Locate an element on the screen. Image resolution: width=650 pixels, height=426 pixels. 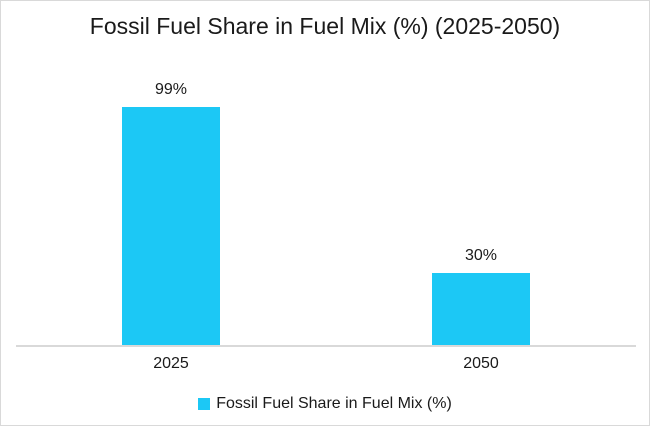
legend: Fossil Fuel Share in Fuel Mix (%) is located at coordinates (325, 403).